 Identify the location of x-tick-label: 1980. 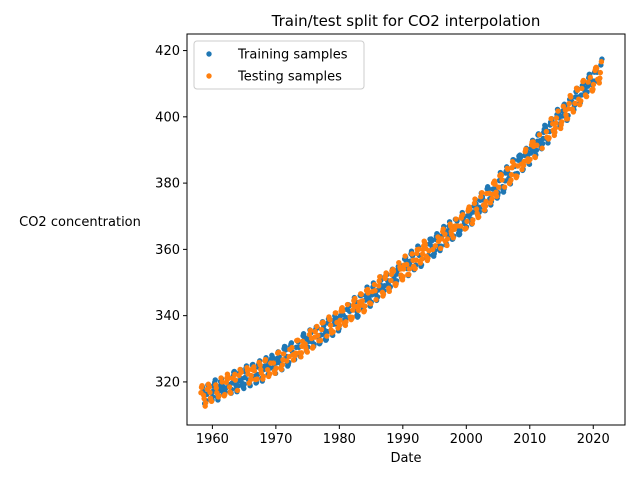
(339, 439).